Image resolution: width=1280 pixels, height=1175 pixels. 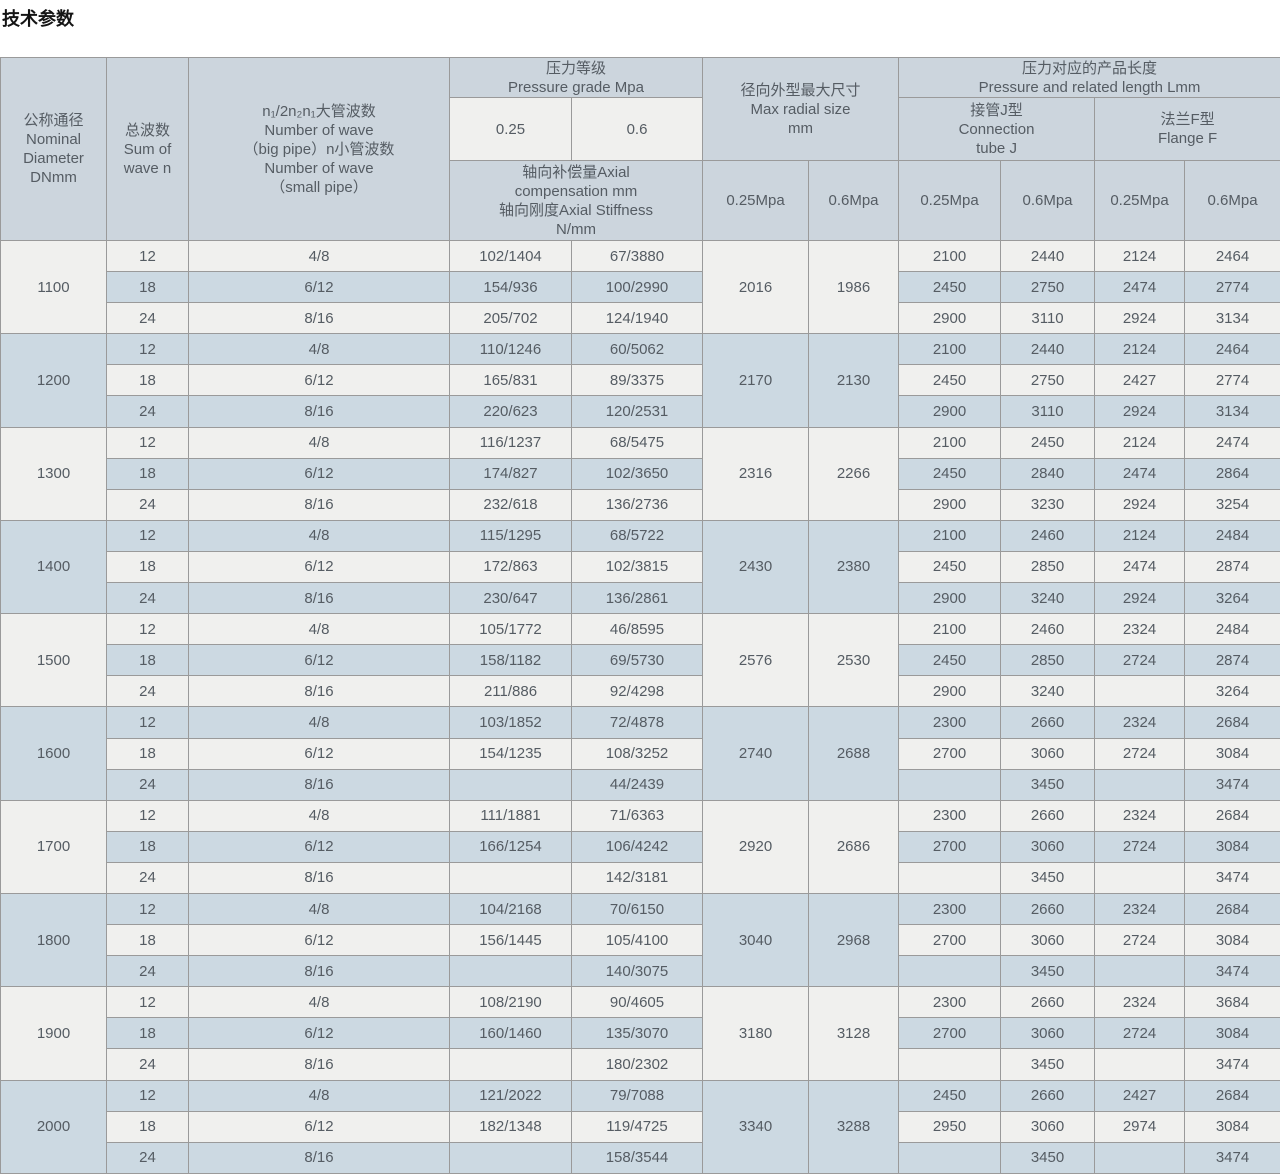 I want to click on cell-f-025: 2427, so click(x=1140, y=1095).